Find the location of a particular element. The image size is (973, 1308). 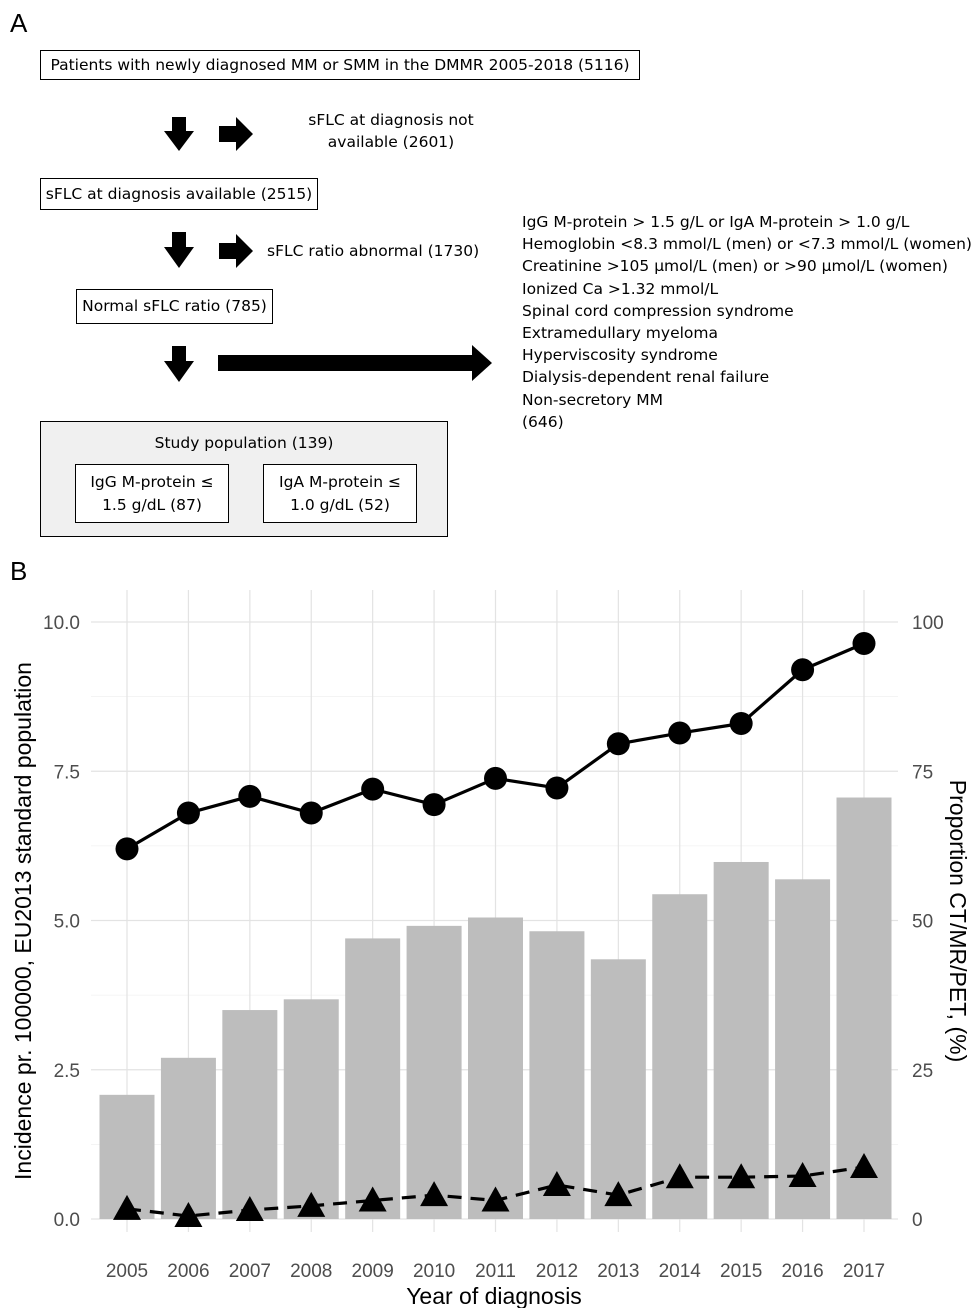

y-right-tick-label: 0 is located at coordinates (917, 1220).